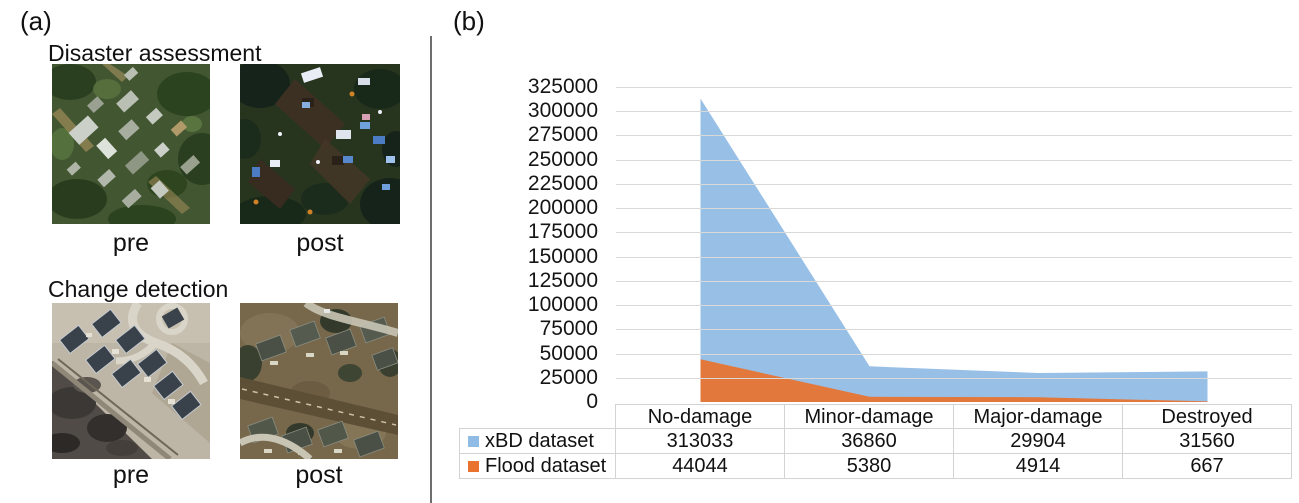 This screenshot has height=503, width=1299. What do you see at coordinates (1038, 416) in the screenshot?
I see `category-header-cell: Major-damage` at bounding box center [1038, 416].